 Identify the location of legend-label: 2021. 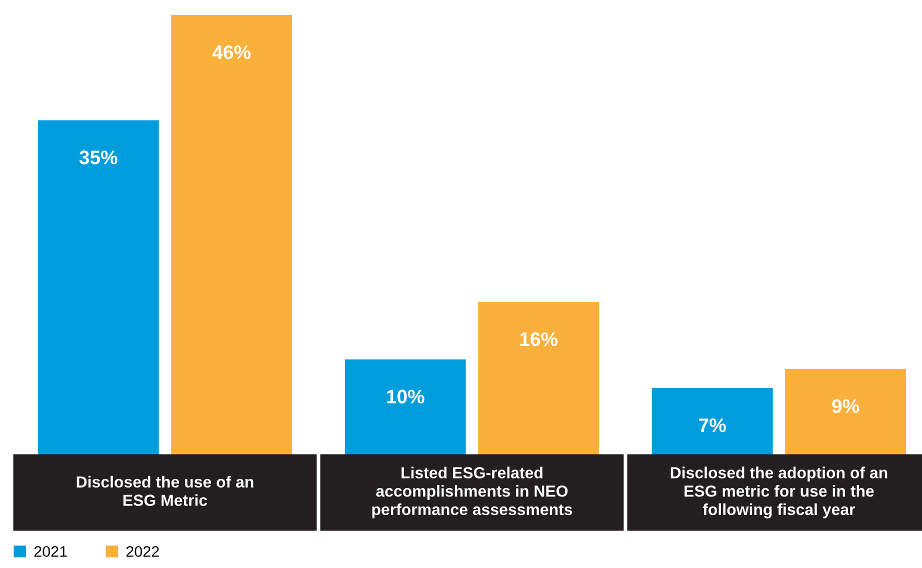
(50, 551).